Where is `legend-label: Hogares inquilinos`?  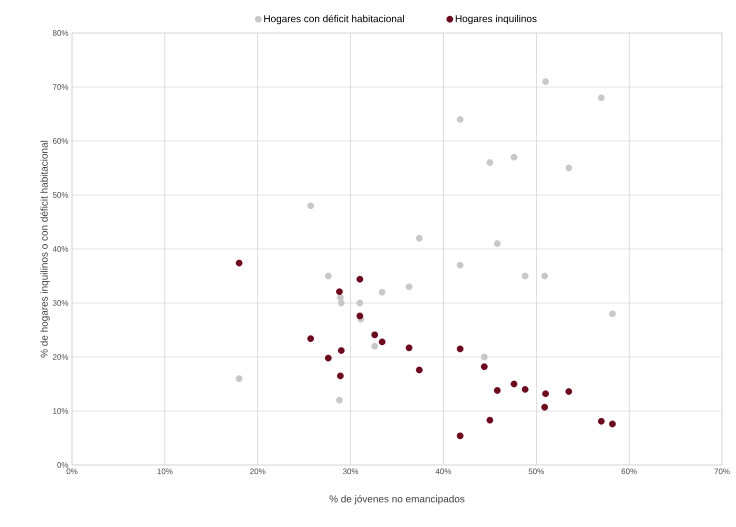
legend-label: Hogares inquilinos is located at coordinates (496, 19).